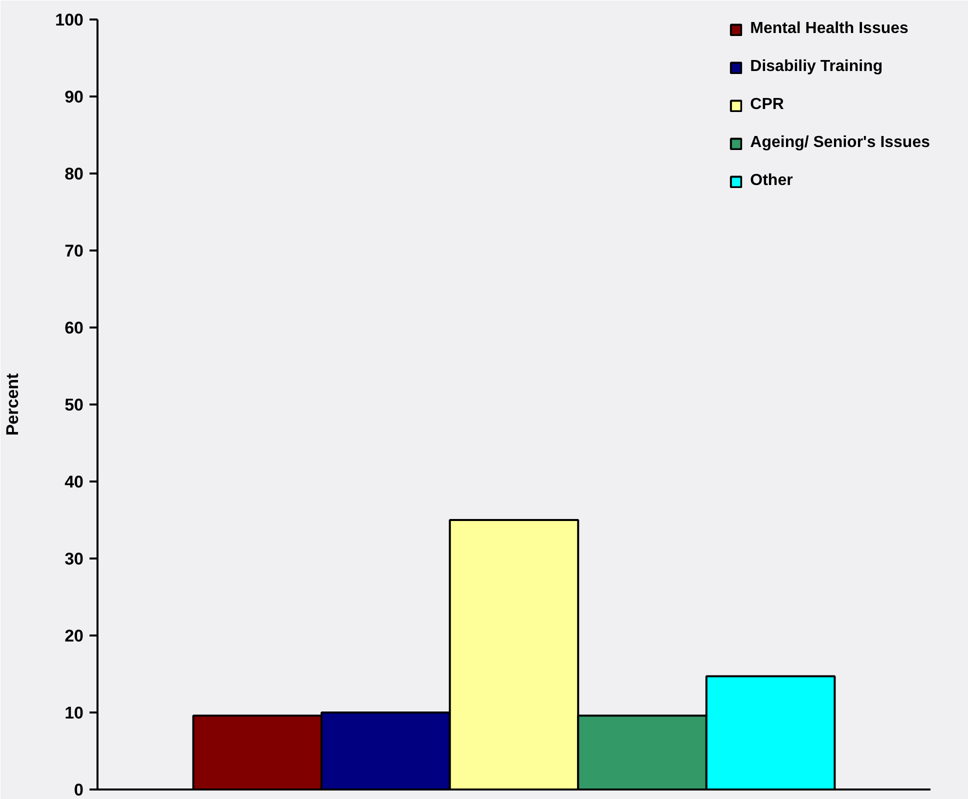  What do you see at coordinates (74, 174) in the screenshot?
I see `y-tick-label: 80` at bounding box center [74, 174].